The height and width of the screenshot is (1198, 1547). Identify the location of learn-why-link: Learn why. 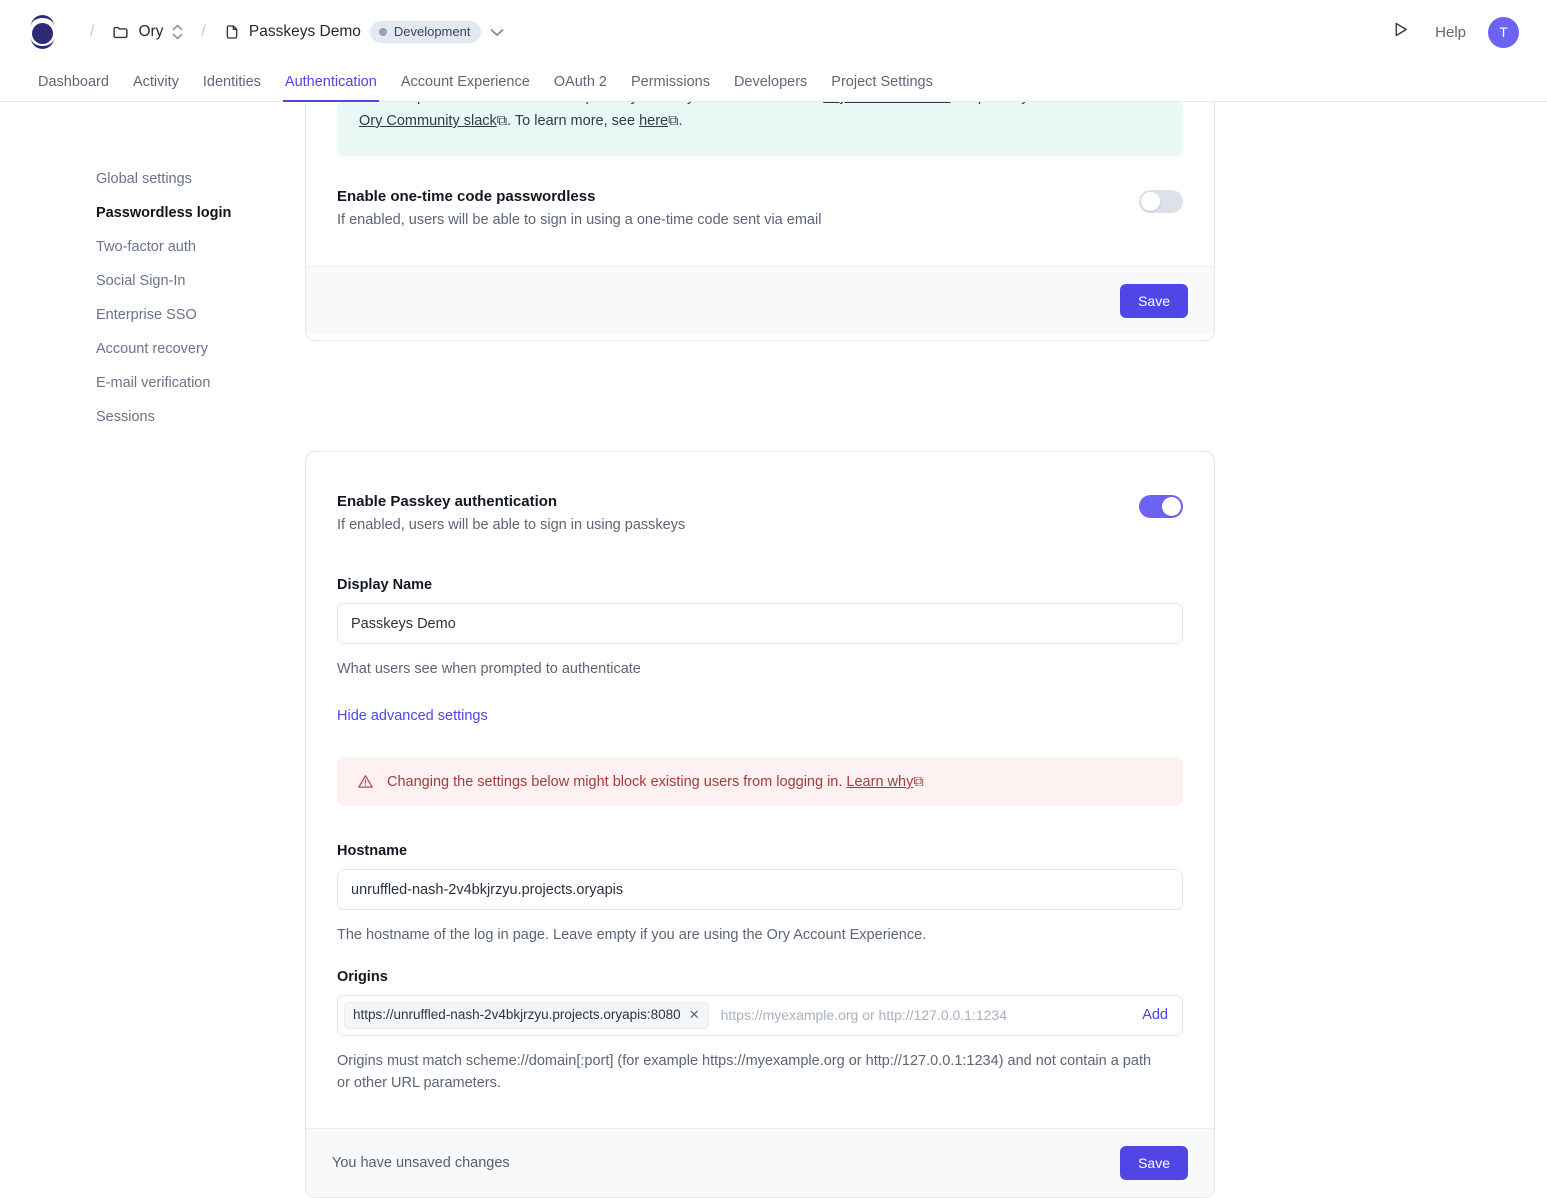
(880, 781).